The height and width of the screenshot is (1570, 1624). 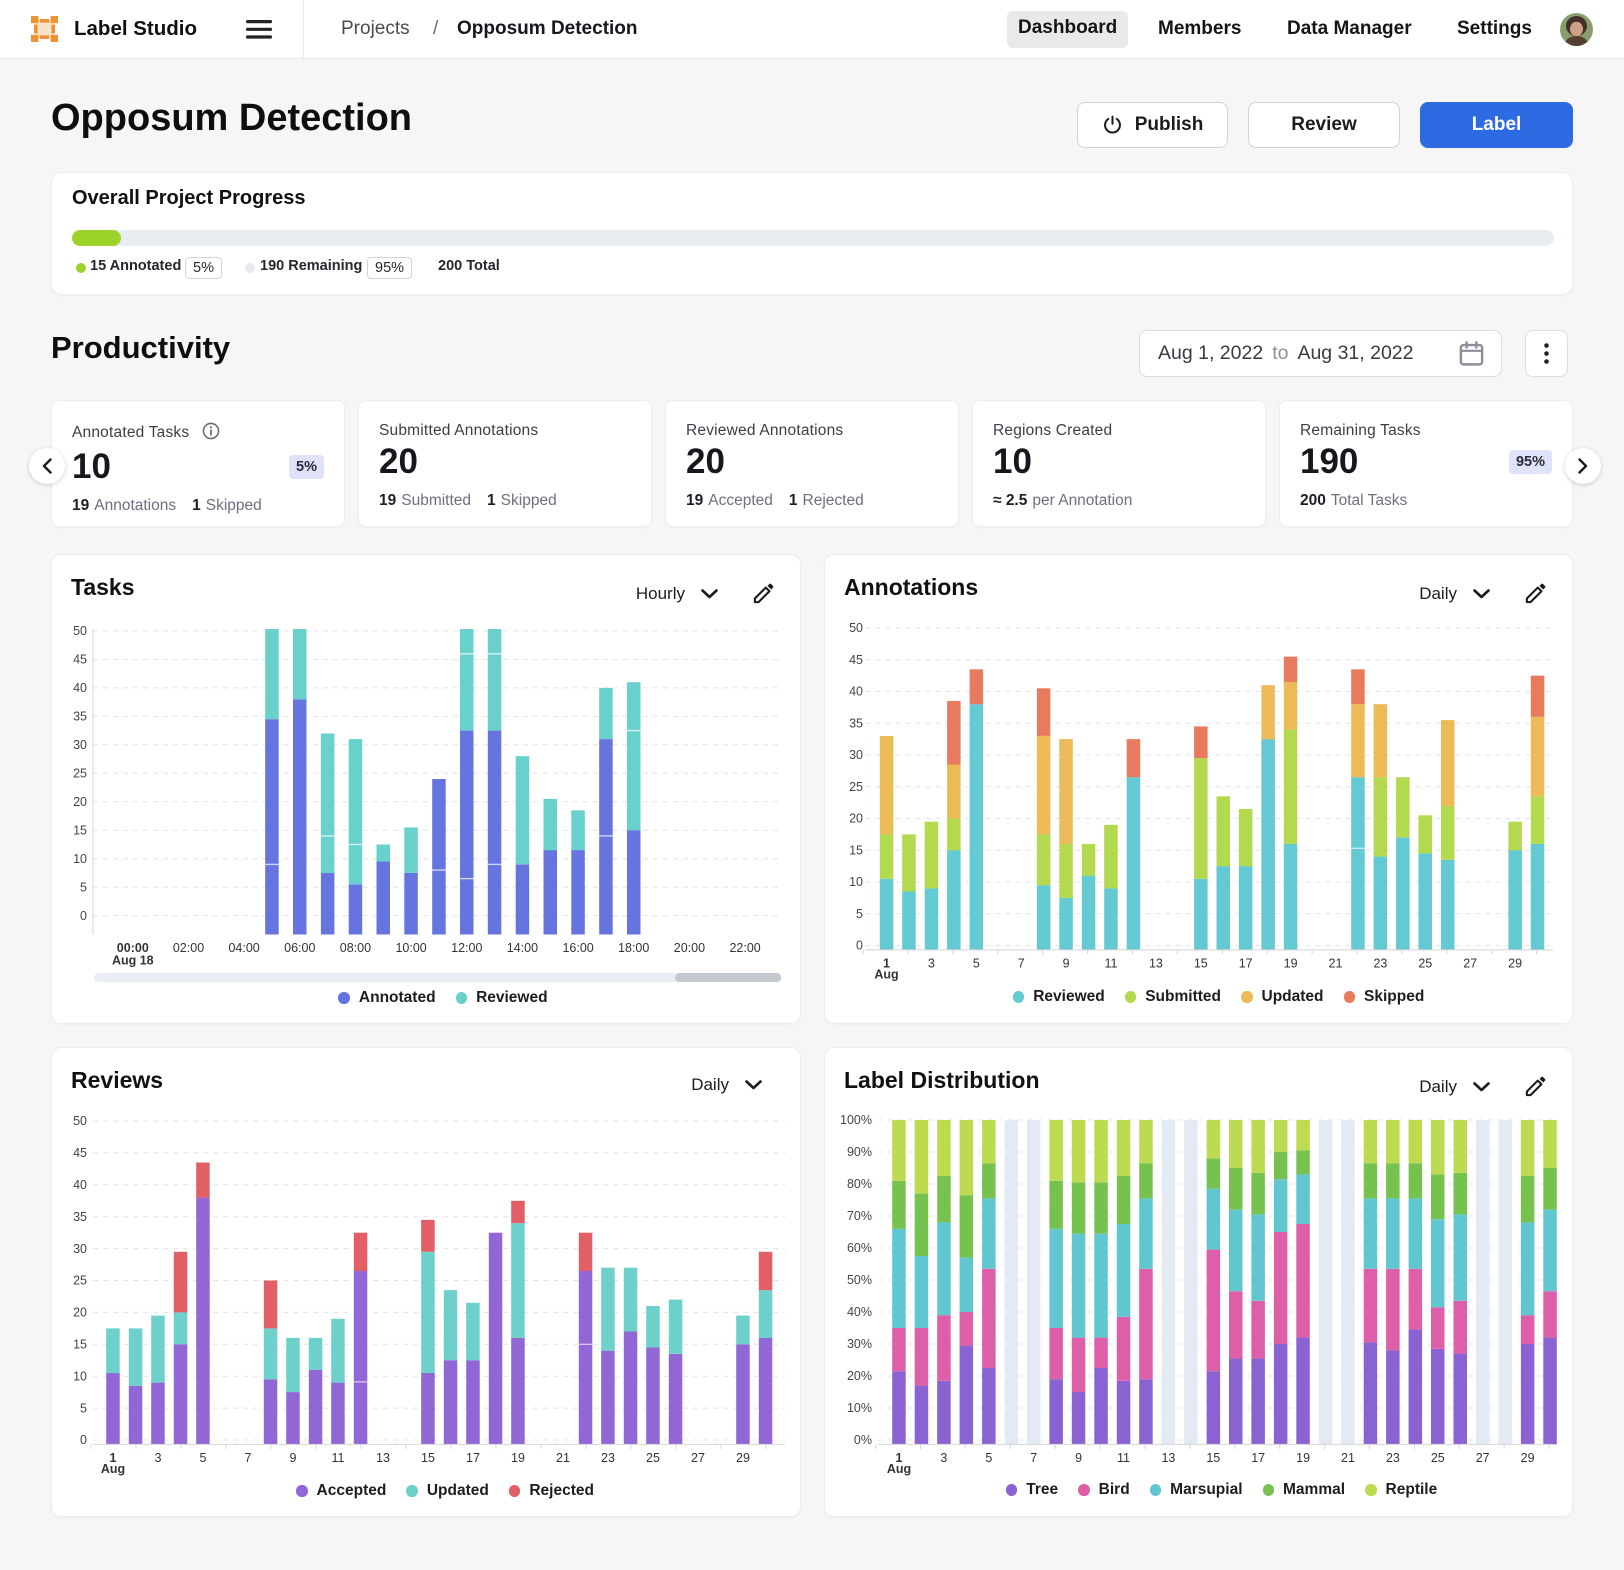 I want to click on svg-text: 14:00, so click(x=522, y=948).